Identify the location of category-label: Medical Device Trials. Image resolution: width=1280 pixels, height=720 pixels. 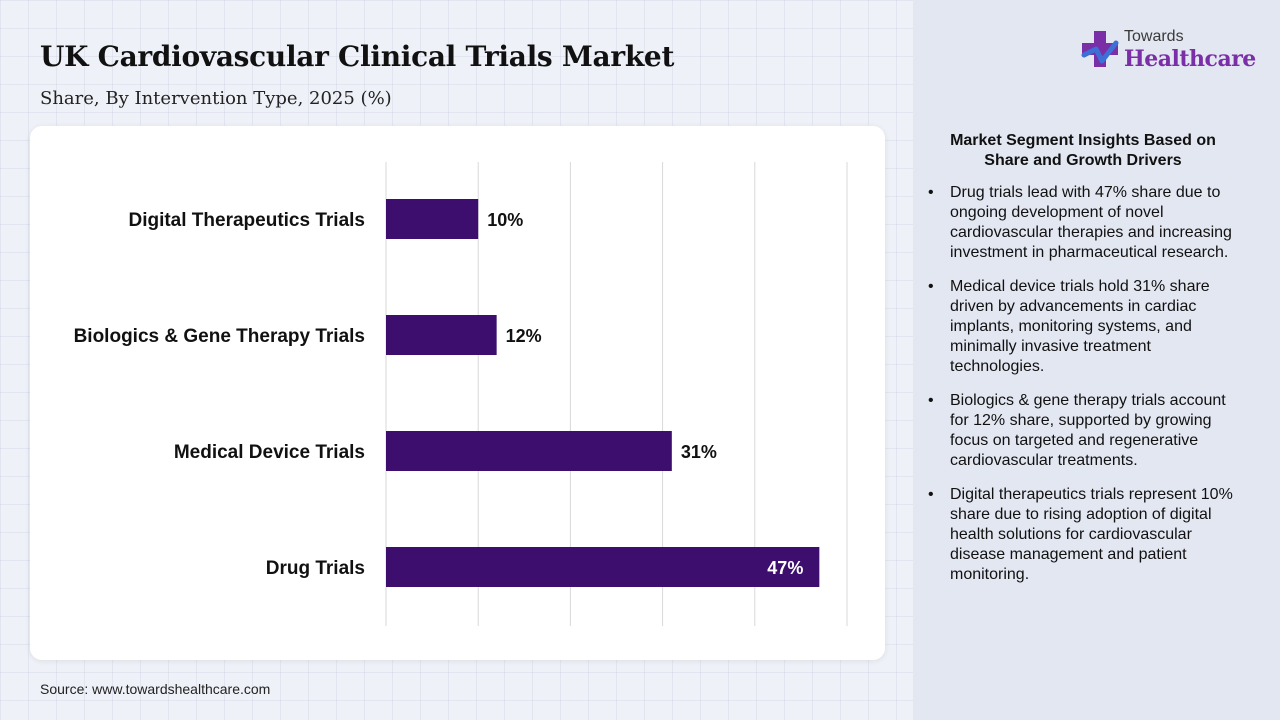
(269, 452).